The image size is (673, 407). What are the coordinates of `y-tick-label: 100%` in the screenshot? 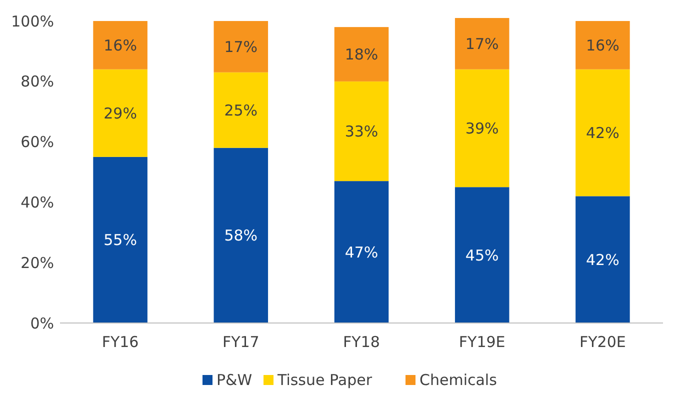 It's located at (32, 21).